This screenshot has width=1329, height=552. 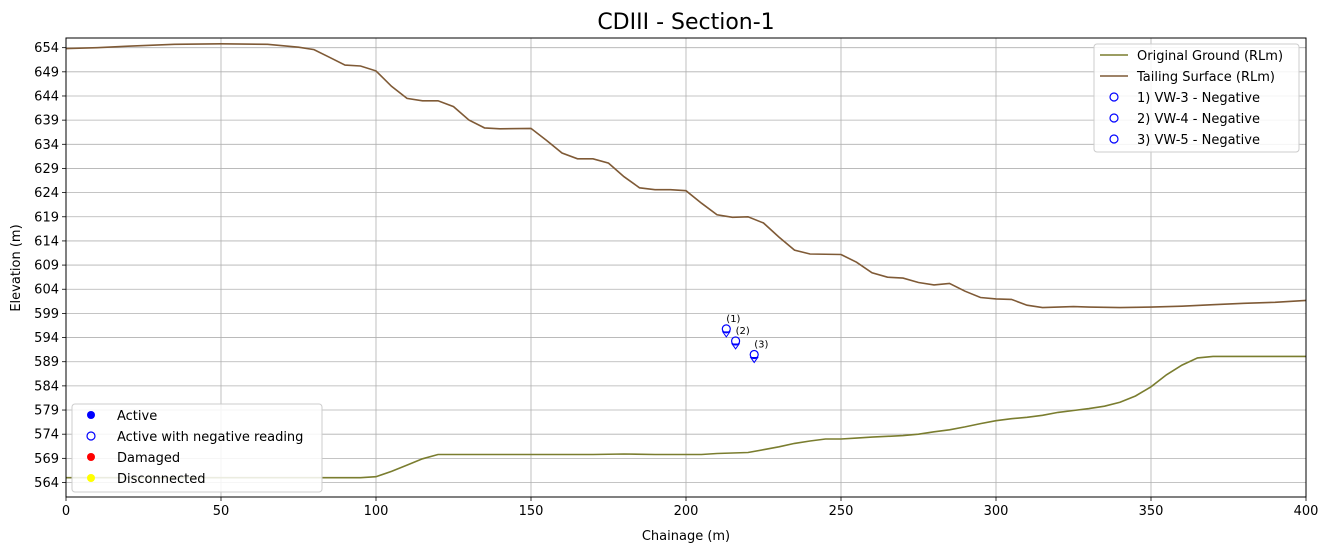 I want to click on legend-entry-label: Original Ground (RLm), so click(x=1210, y=56).